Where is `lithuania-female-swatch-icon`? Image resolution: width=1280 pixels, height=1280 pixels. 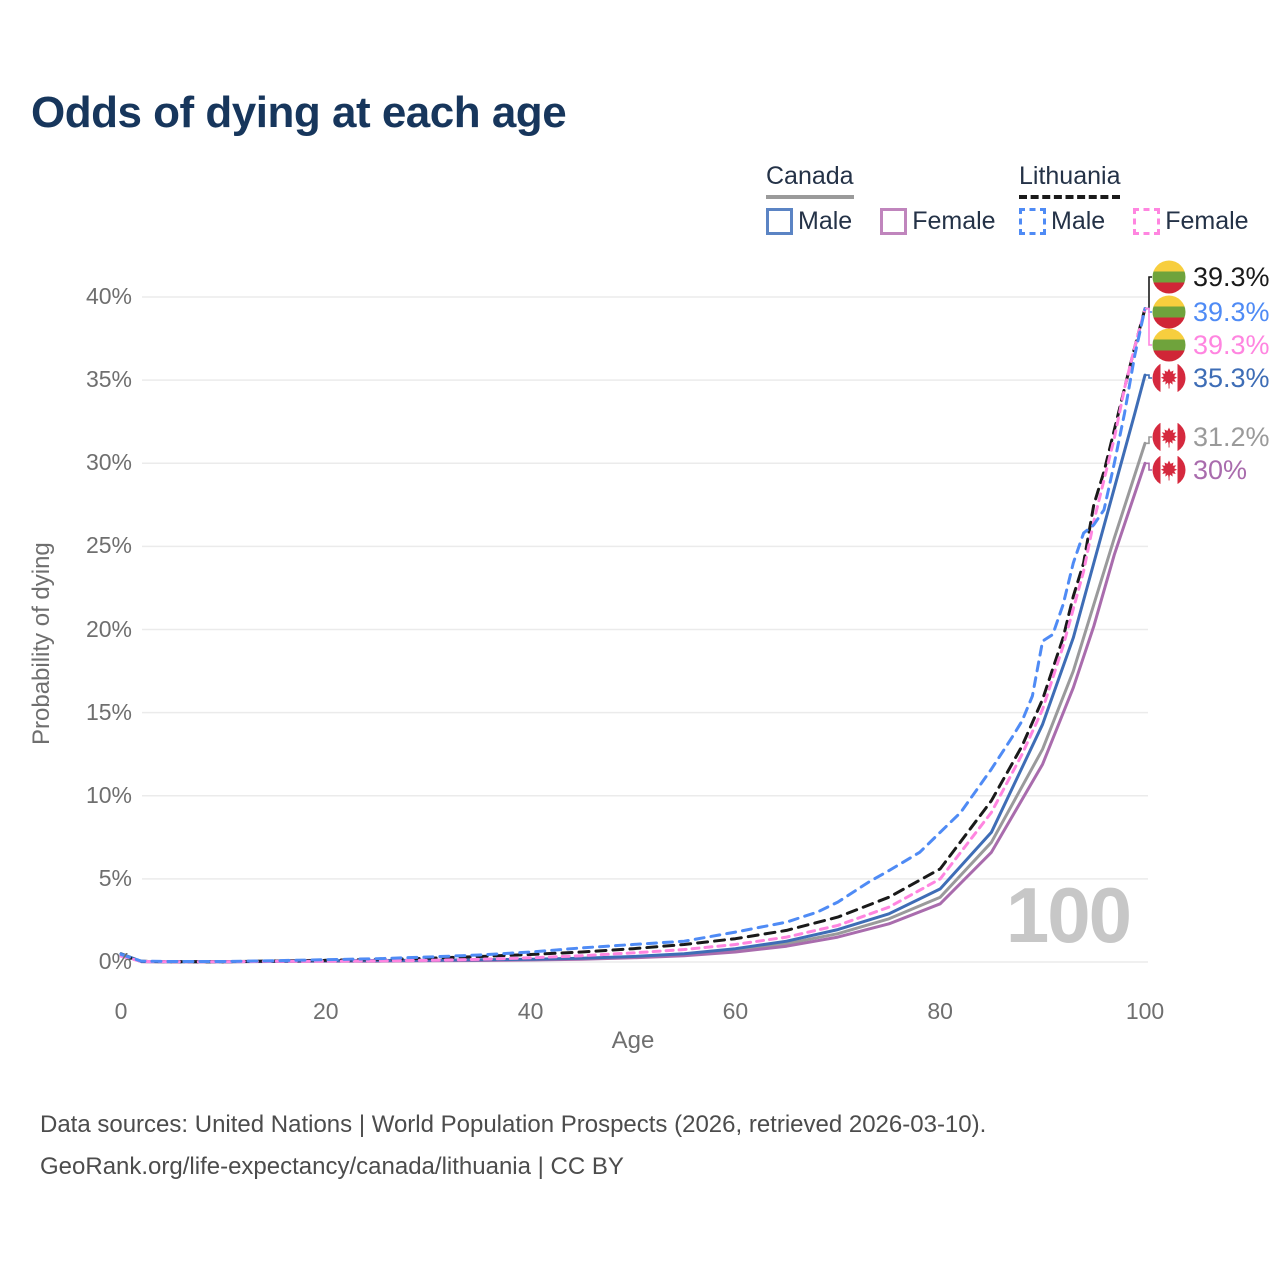 lithuania-female-swatch-icon is located at coordinates (1147, 221).